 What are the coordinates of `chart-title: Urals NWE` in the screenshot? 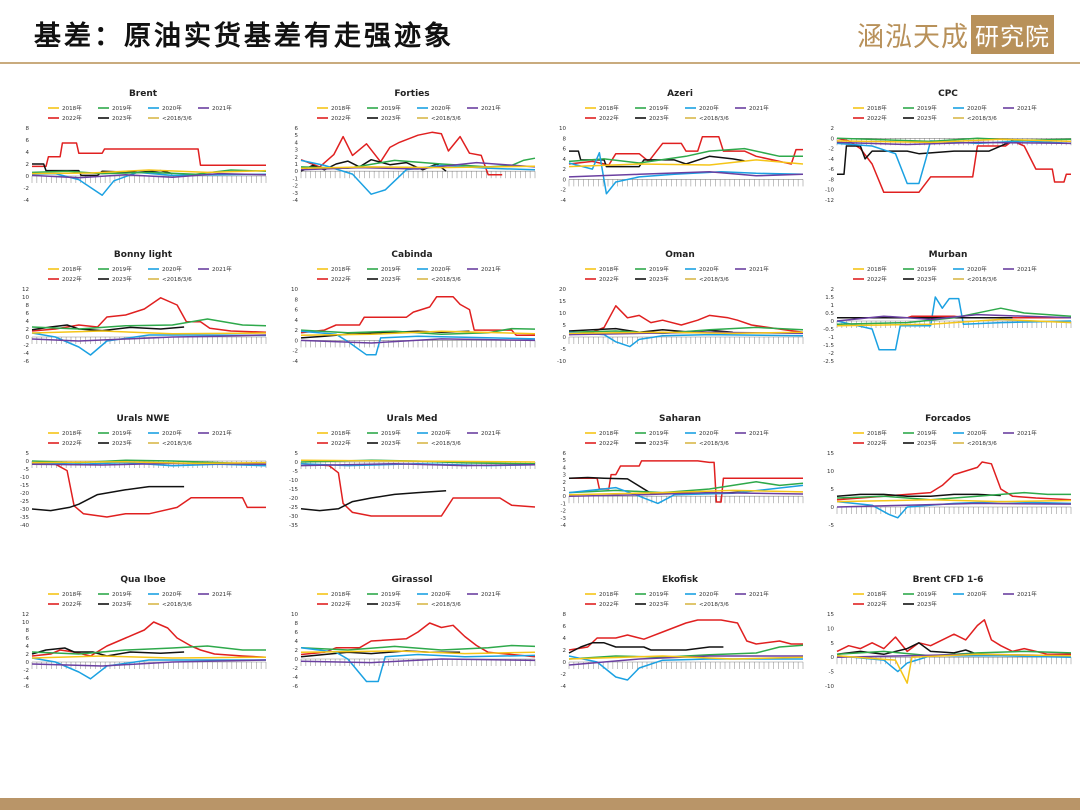 It's located at (142, 419).